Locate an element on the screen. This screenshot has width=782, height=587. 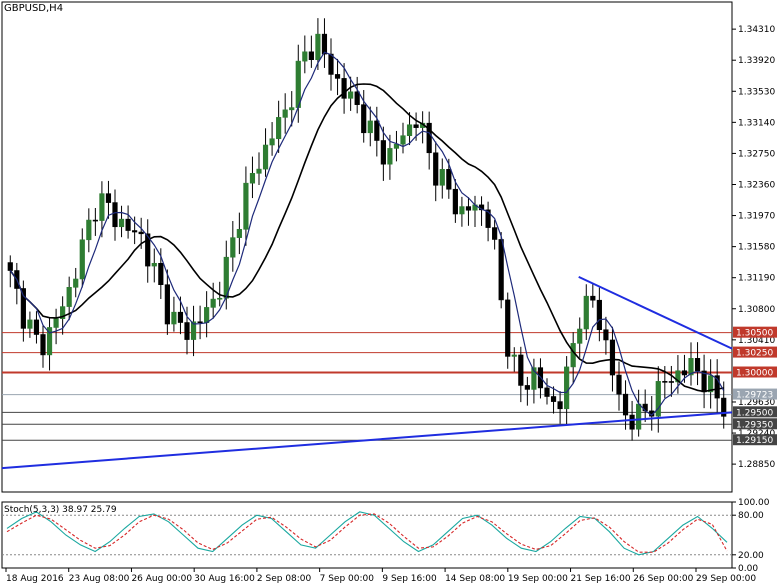
y-tick-label: 1.30800 is located at coordinates (756, 310).